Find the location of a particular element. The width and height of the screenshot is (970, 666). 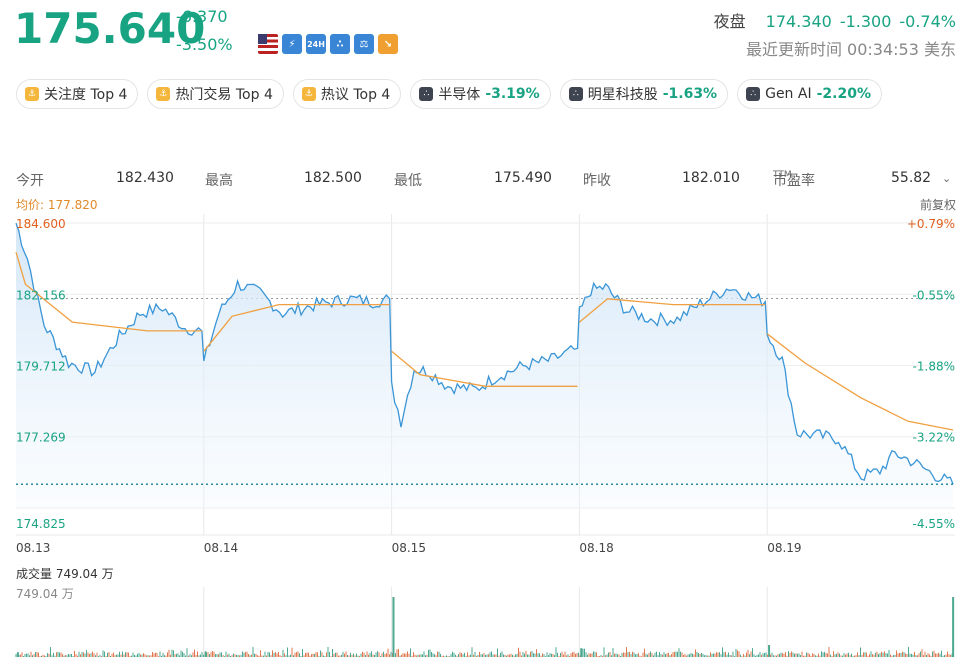

chip-star-tech: ∴ 明星科技股 -1.63% is located at coordinates (644, 94).